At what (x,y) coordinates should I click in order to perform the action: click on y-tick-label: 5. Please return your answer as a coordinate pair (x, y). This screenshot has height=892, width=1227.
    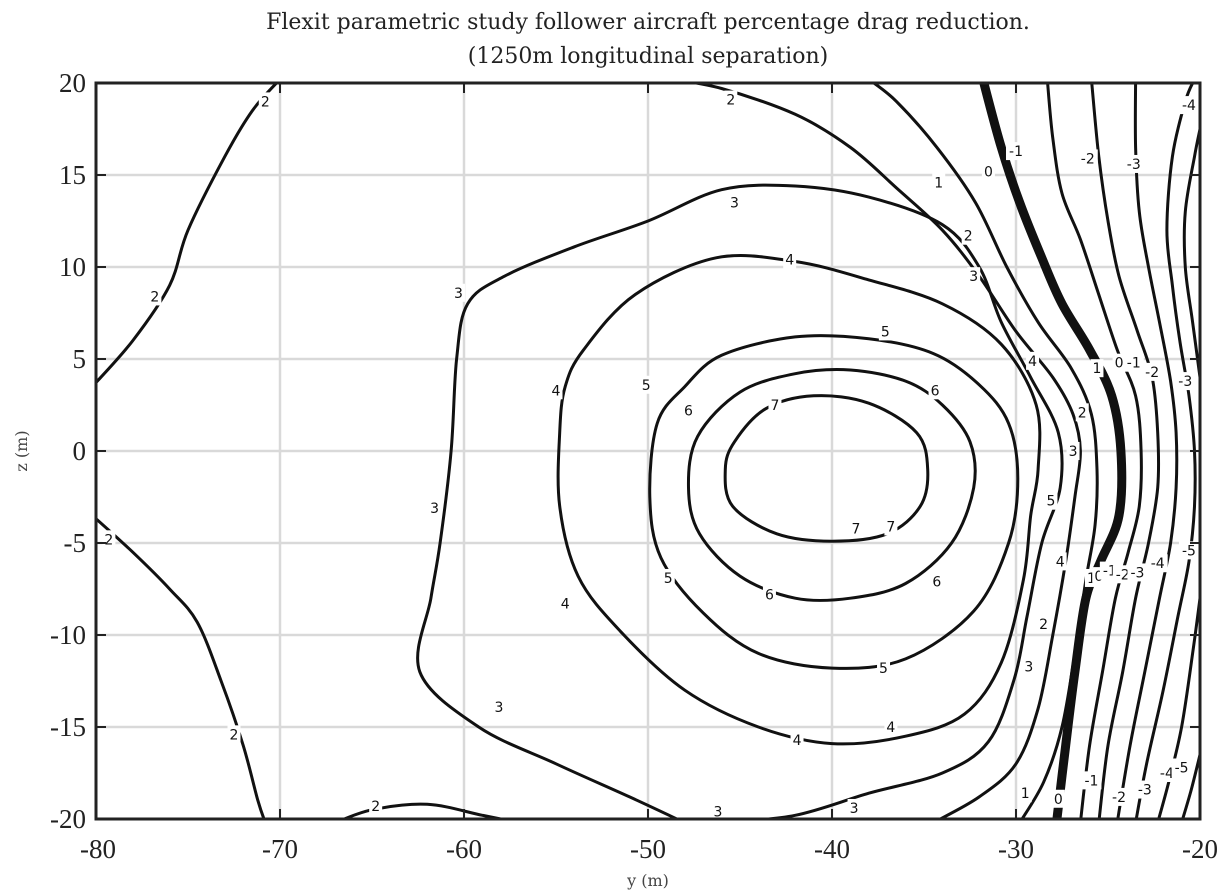
    Looking at the image, I should click on (80, 359).